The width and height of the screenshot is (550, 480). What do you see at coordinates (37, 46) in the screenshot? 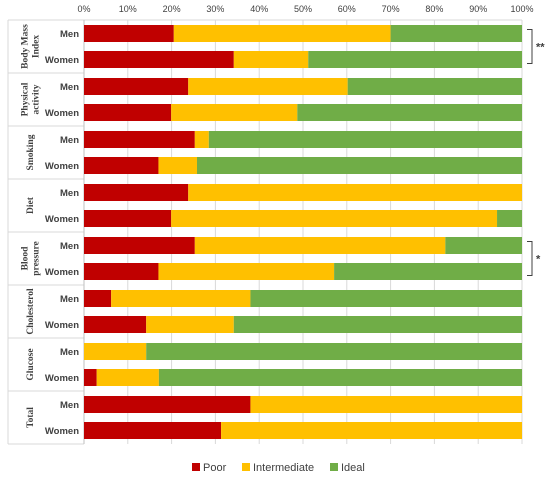
I see `group-label-line: Index` at bounding box center [37, 46].